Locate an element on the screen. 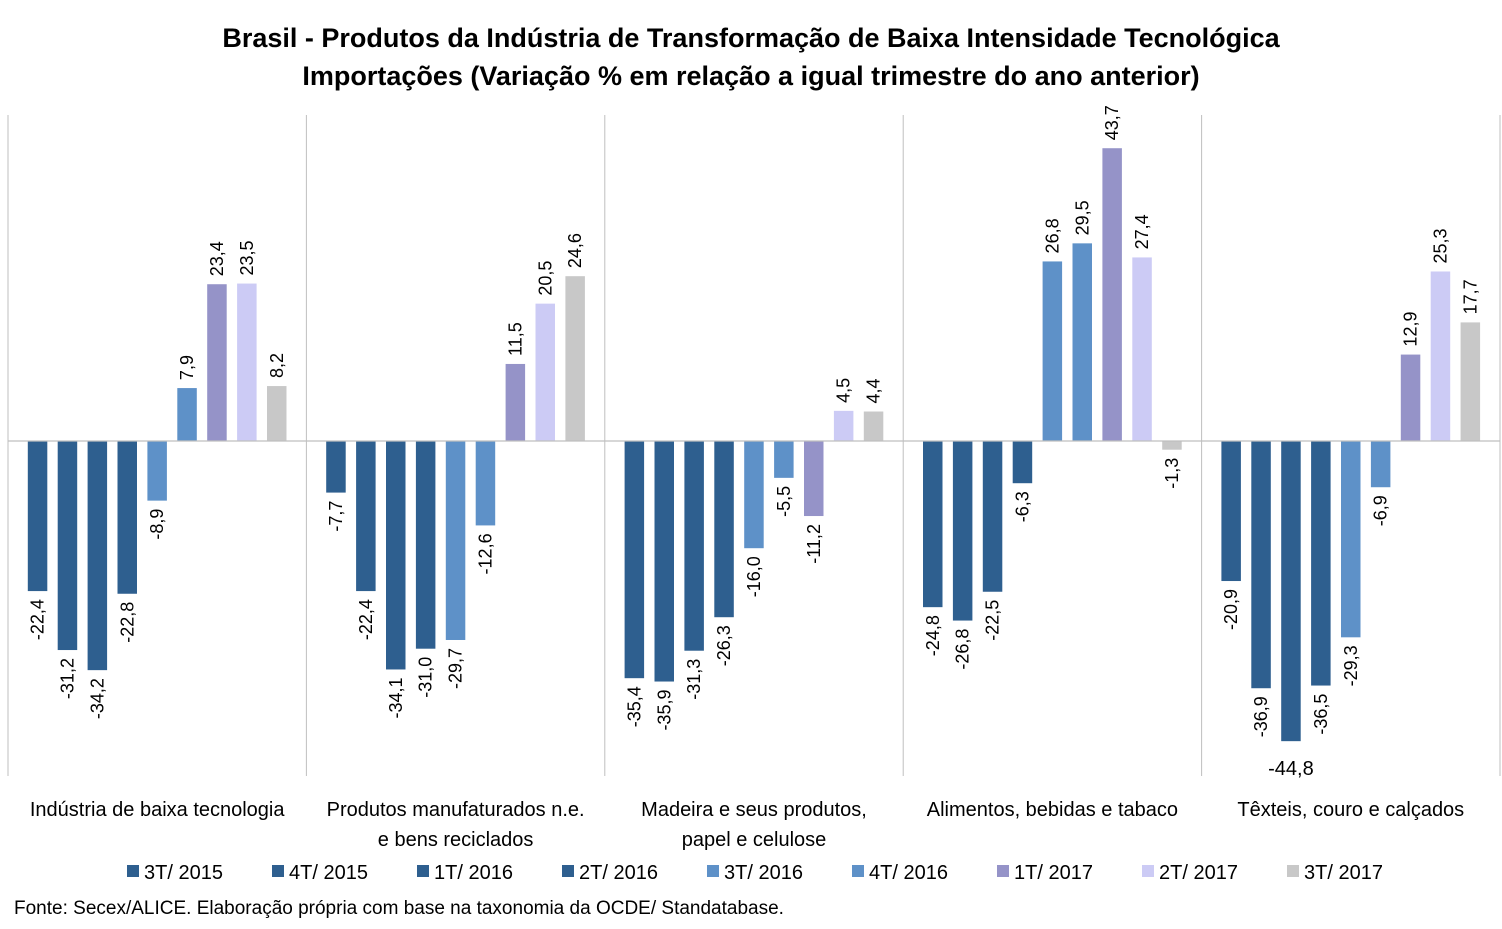 This screenshot has width=1502, height=929. data-label: 26,8 is located at coordinates (1052, 235).